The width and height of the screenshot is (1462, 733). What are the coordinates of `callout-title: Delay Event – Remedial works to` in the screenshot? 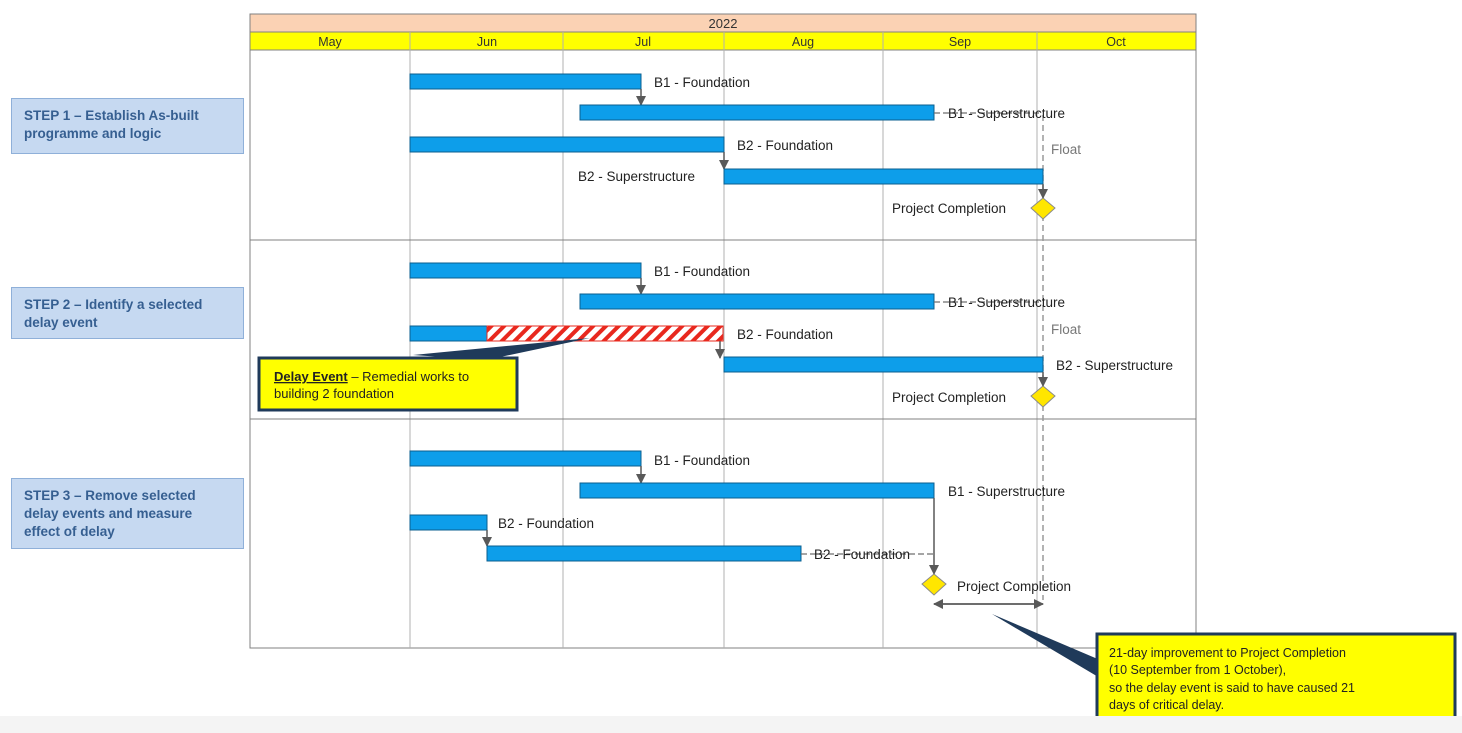 It's located at (371, 376).